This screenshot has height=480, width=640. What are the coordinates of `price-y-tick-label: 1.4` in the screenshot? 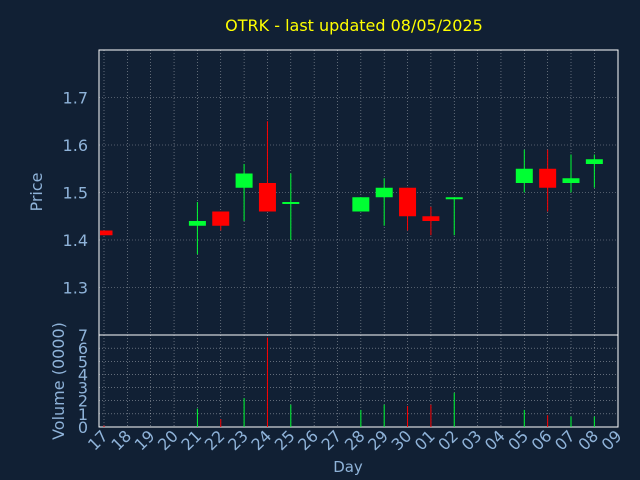 It's located at (75, 240).